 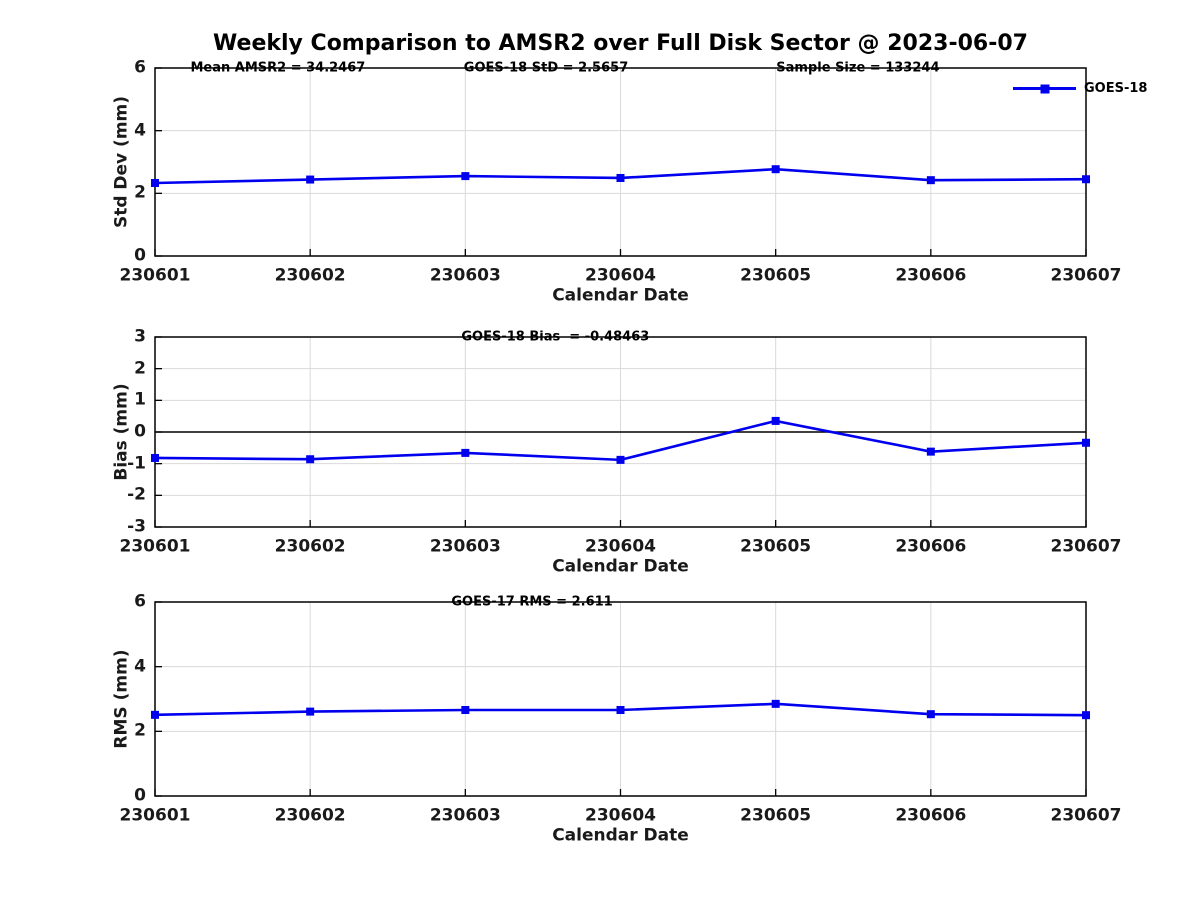 I want to click on y-tick-label: -1, so click(x=136, y=463).